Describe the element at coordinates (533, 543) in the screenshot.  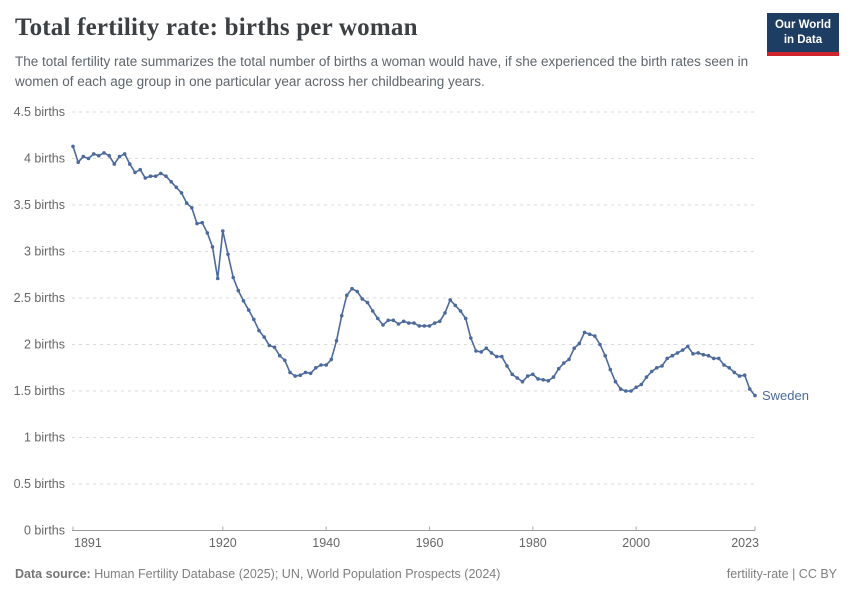
I see `x-axis-tick-label: 1980` at that location.